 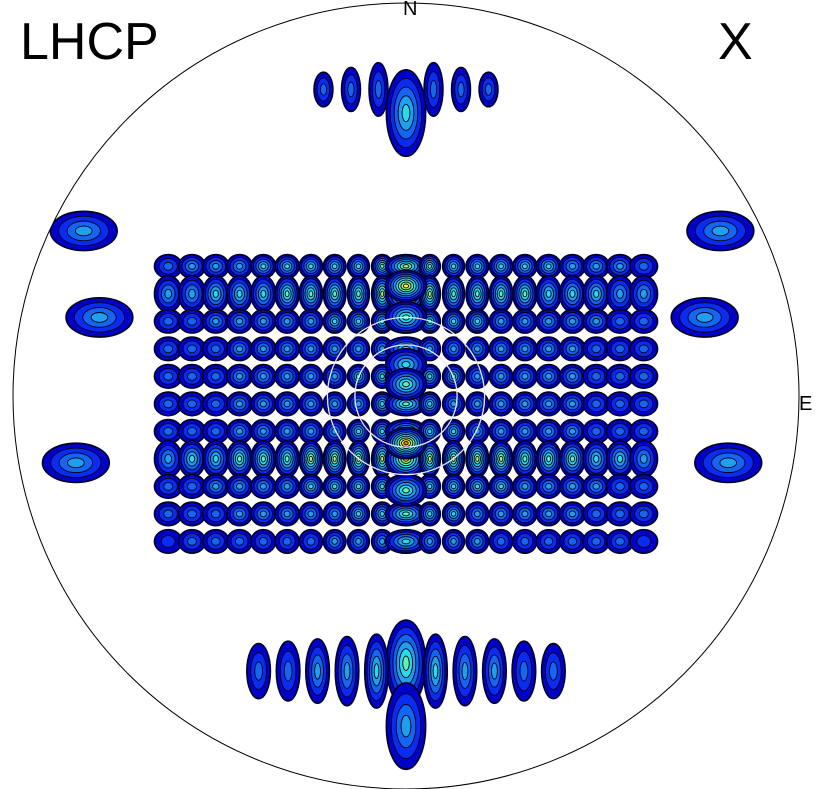 I want to click on outer-lateral-lobe, so click(x=76, y=463).